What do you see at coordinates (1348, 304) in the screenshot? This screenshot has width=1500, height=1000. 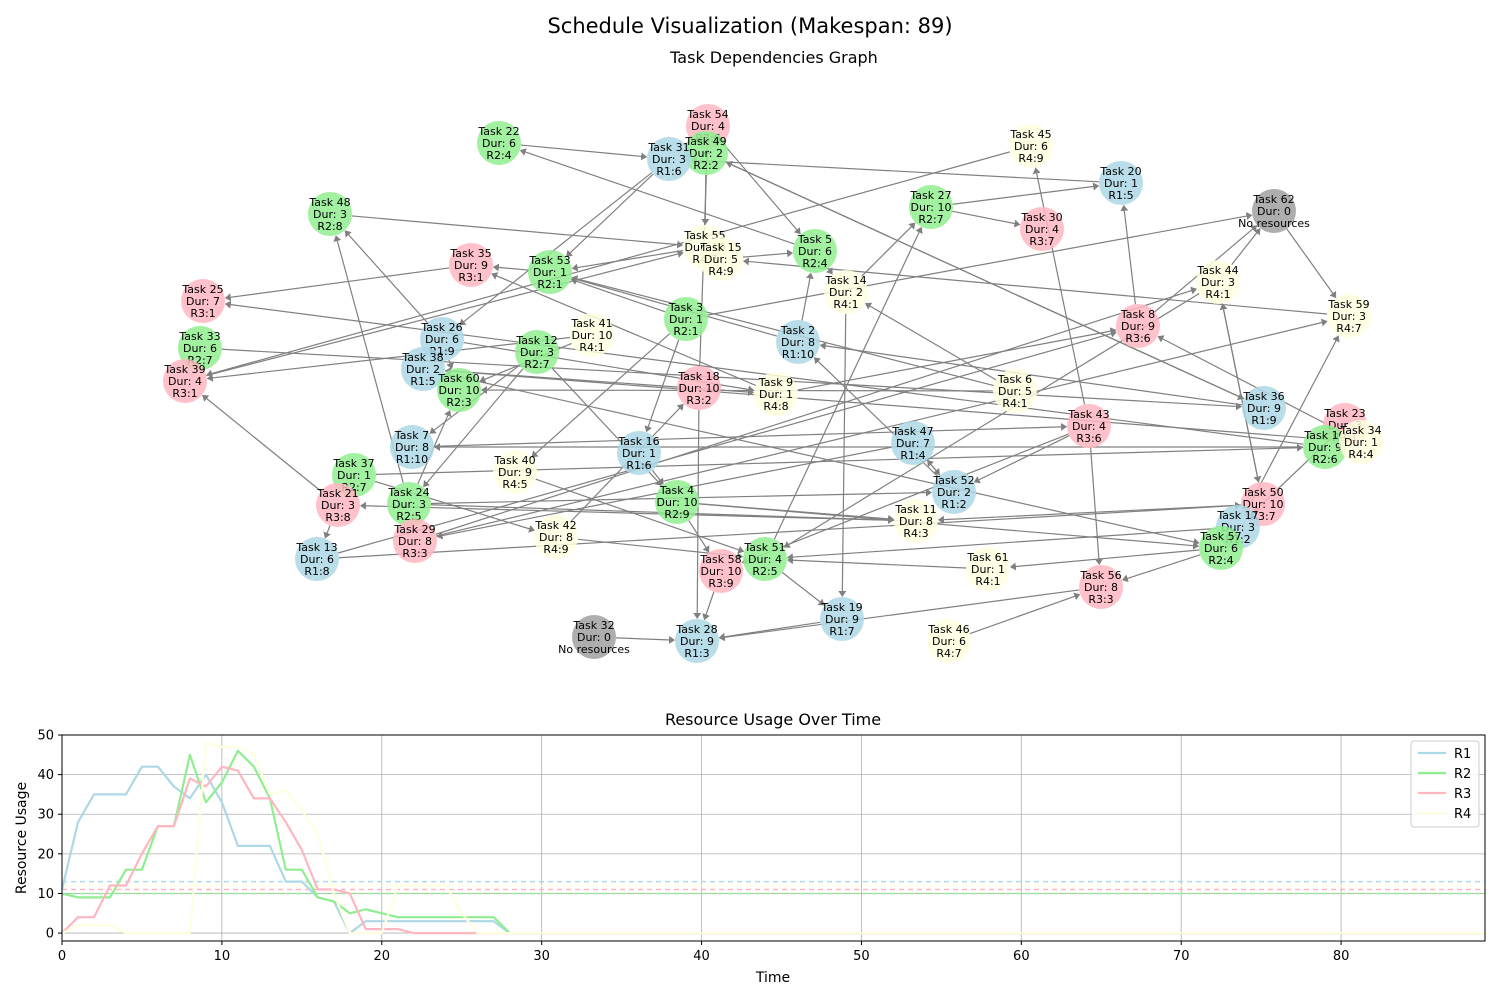 I see `task-node-label: Task 59` at bounding box center [1348, 304].